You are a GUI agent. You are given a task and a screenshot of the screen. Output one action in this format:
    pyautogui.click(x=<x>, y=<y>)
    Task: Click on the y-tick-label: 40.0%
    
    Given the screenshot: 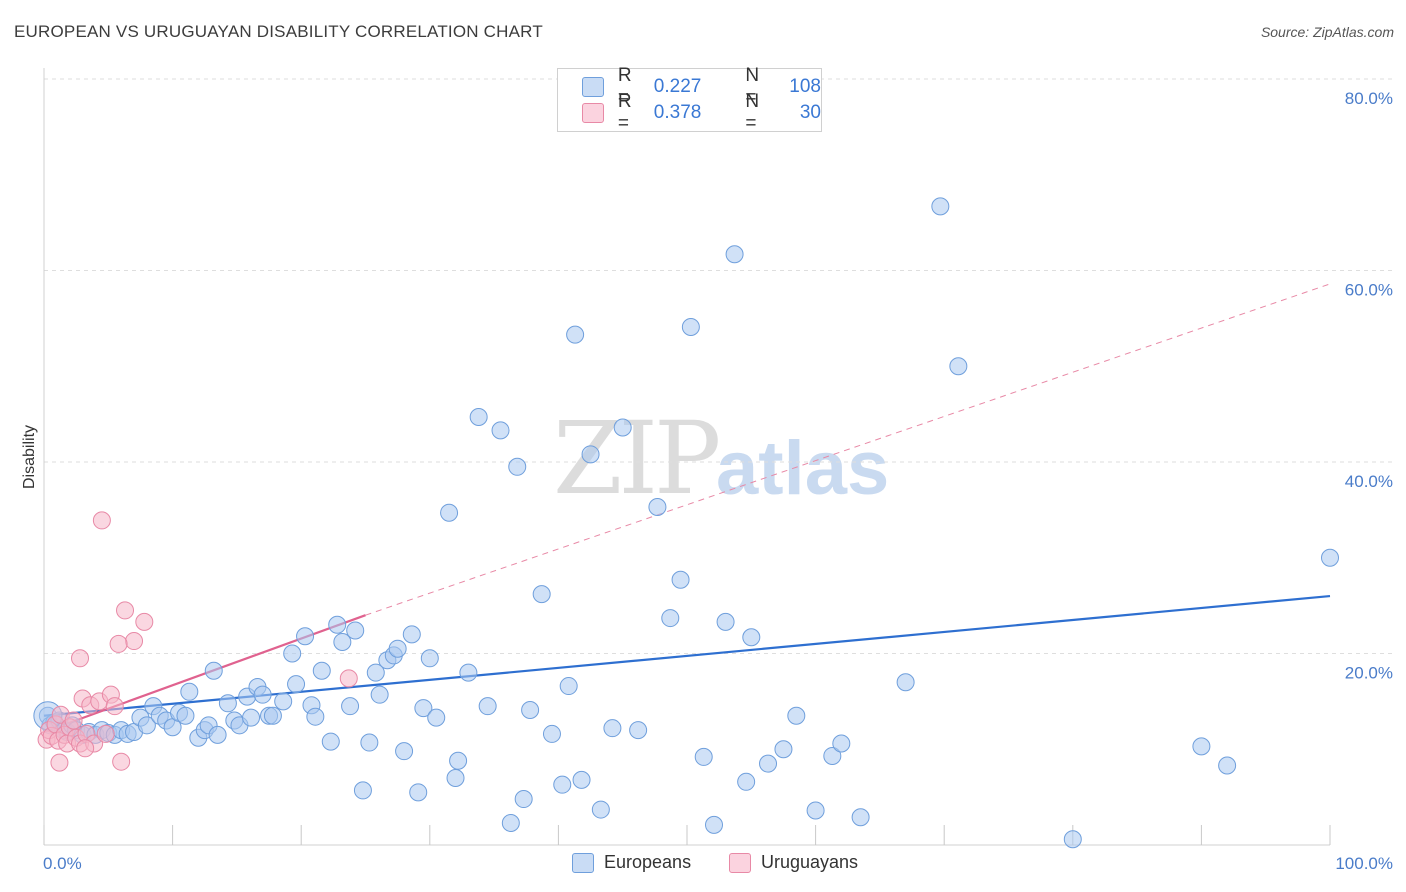 What is the action you would take?
    pyautogui.click(x=1369, y=481)
    